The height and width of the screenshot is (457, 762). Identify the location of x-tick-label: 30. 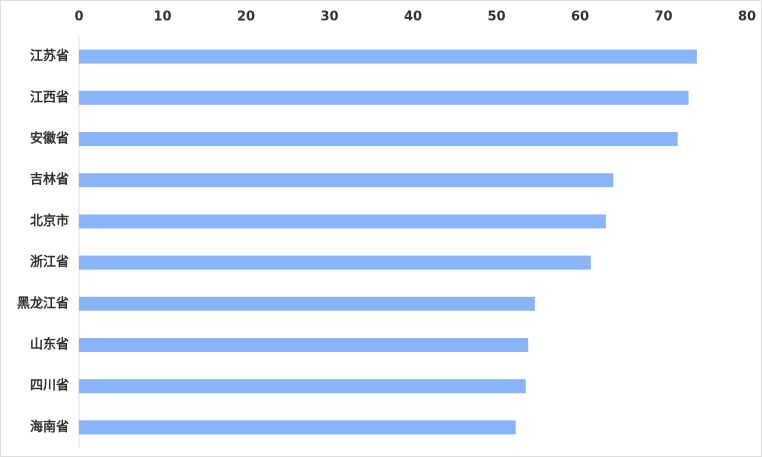
(329, 17).